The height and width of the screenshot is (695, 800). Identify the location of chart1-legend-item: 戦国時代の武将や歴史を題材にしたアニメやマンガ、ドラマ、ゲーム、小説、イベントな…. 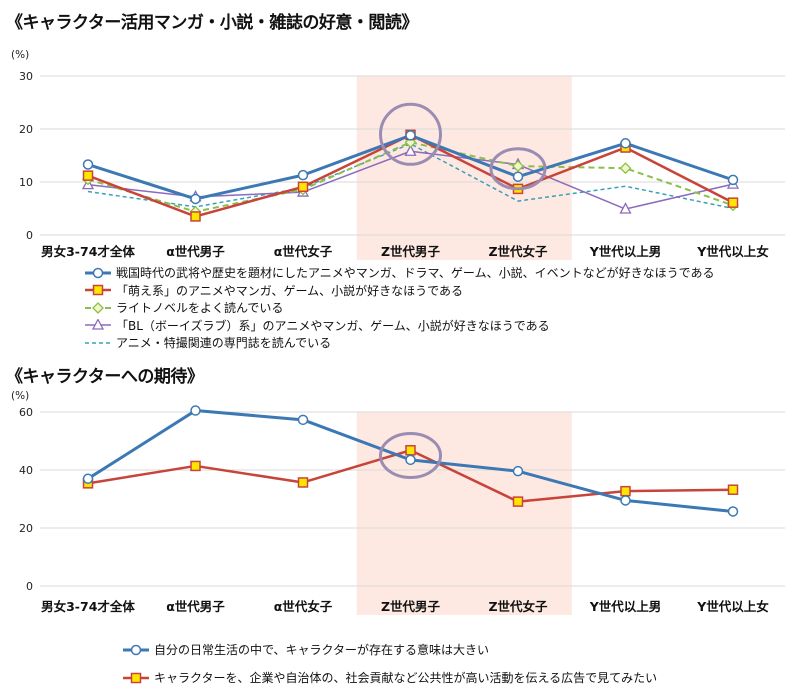
(399, 272).